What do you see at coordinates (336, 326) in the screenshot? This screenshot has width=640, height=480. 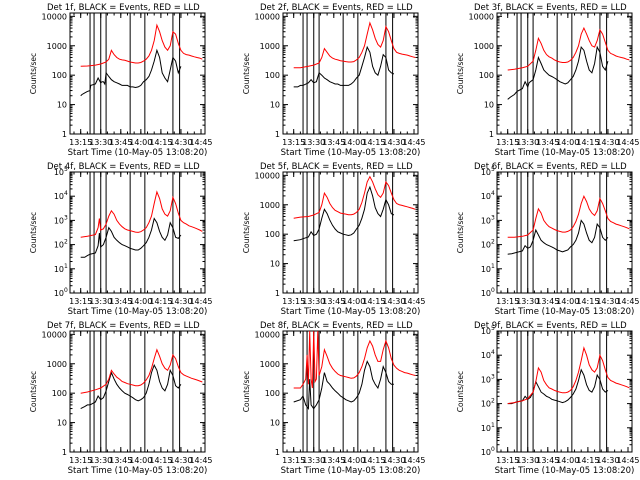 I see `plot-title: Det 8f, BLACK = Events, RED = LLD` at bounding box center [336, 326].